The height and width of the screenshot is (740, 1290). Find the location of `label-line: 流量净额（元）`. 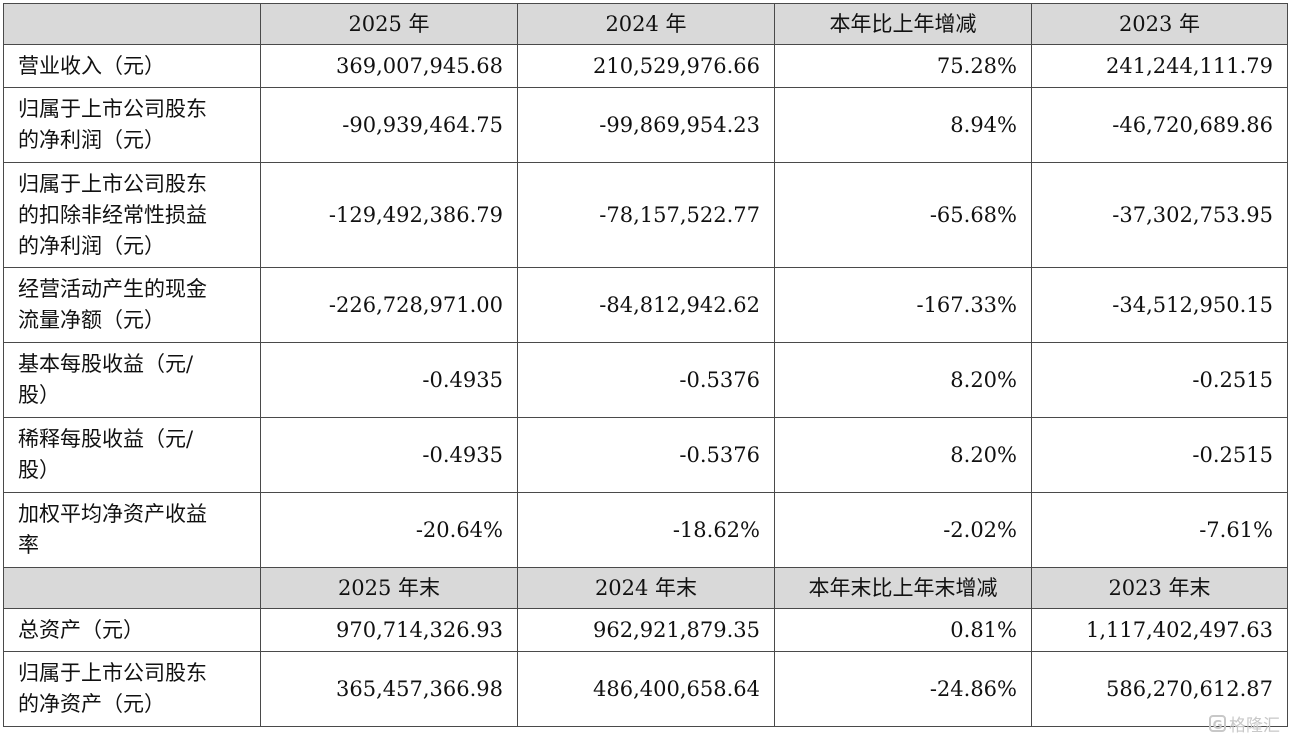

label-line: 流量净额（元） is located at coordinates (91, 320).